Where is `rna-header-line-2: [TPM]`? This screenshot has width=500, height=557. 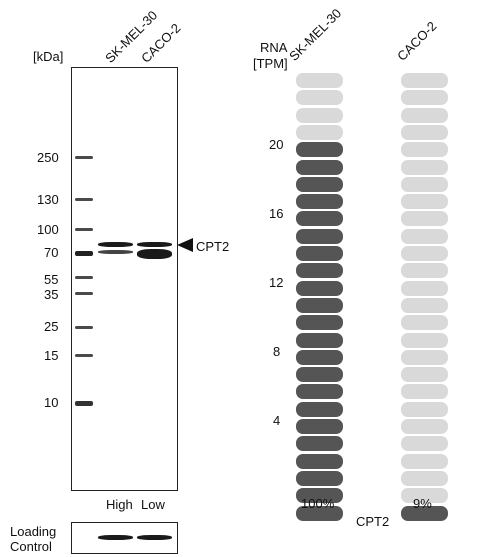 rna-header-line-2: [TPM] is located at coordinates (270, 63).